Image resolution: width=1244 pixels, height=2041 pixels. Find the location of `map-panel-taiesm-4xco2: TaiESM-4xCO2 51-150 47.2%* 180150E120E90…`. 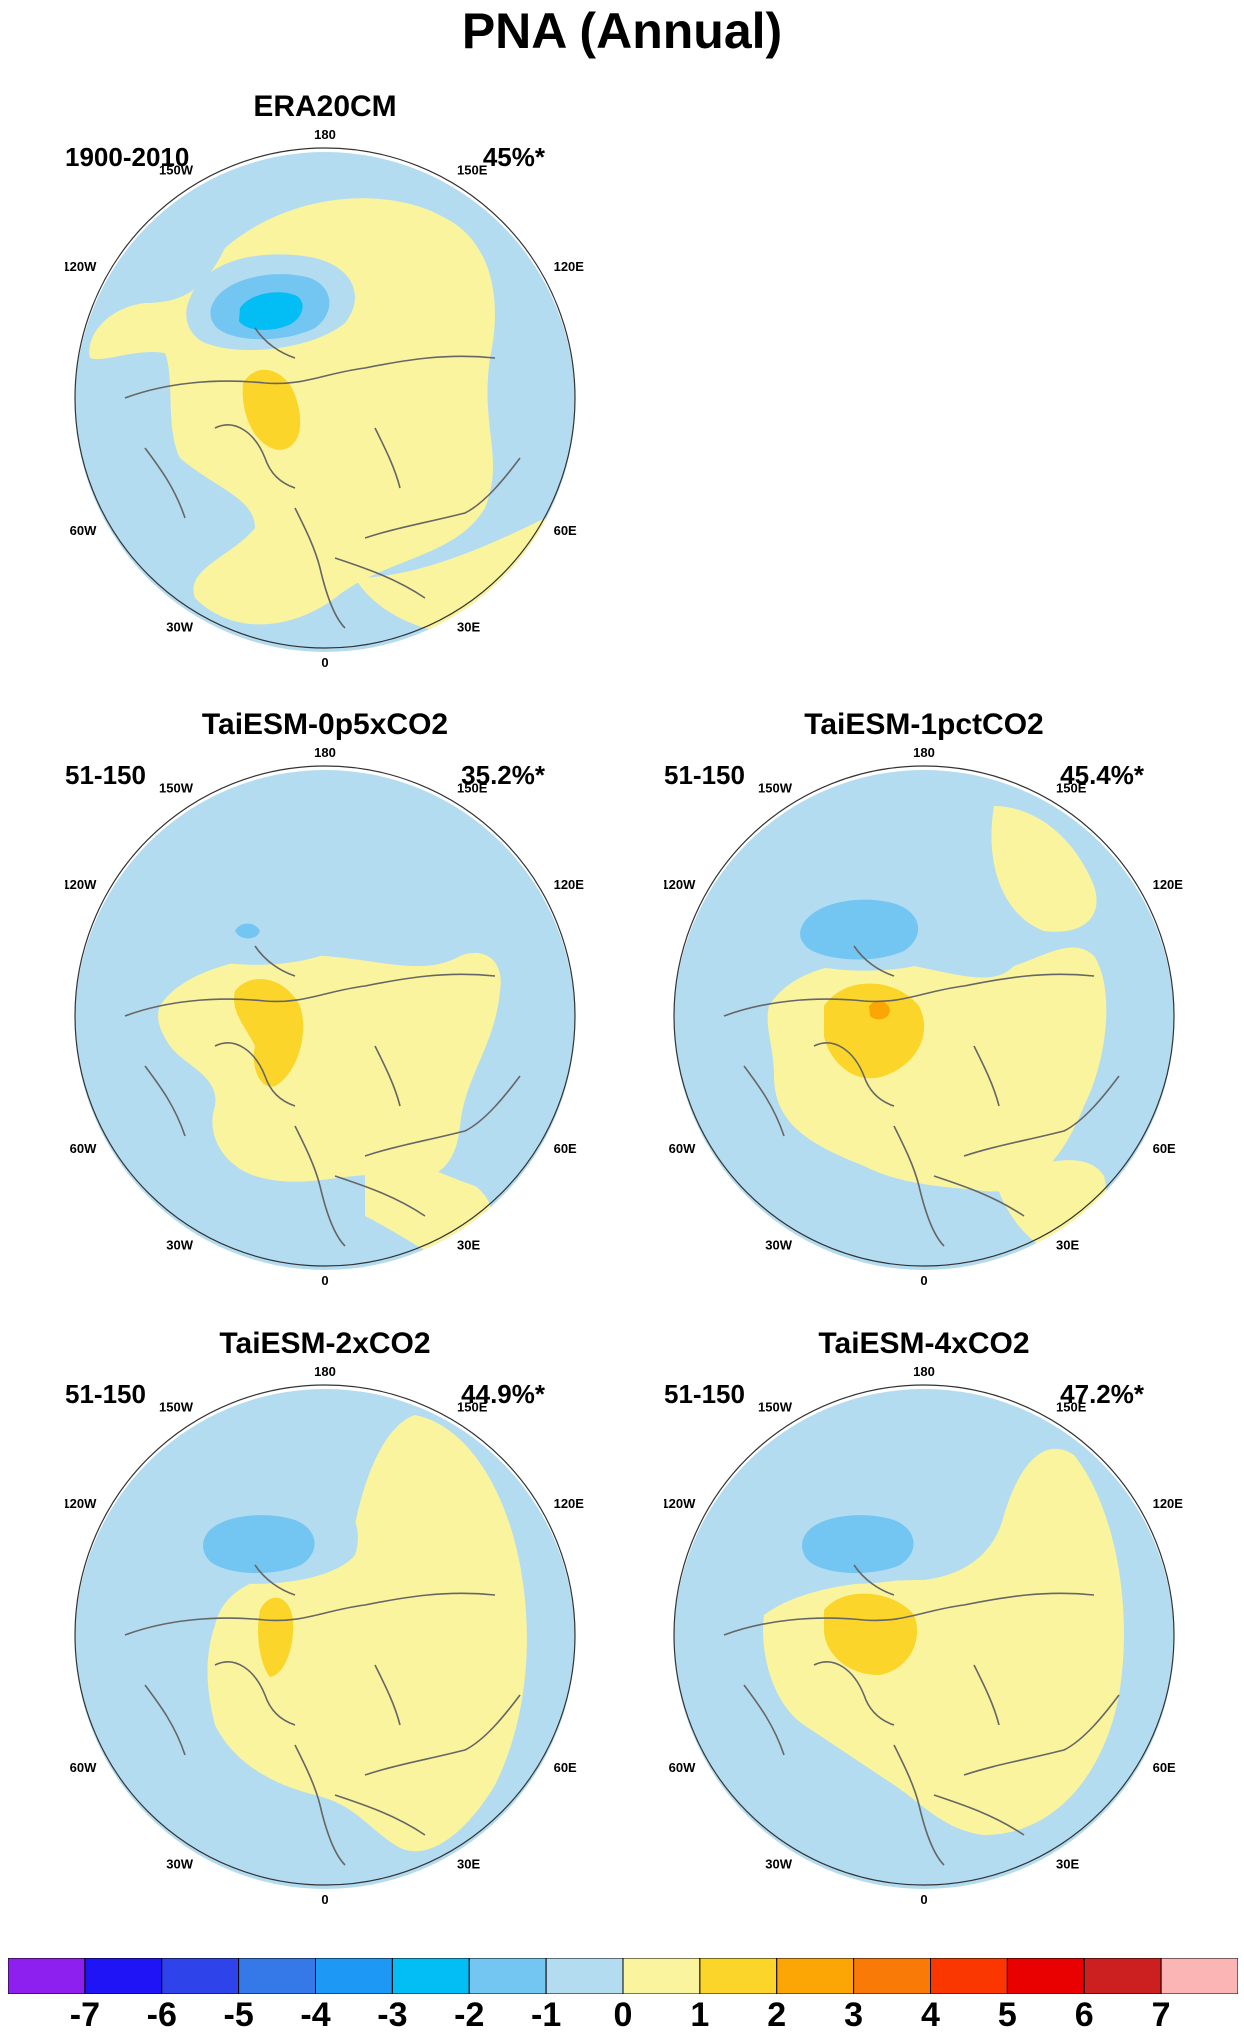

map-panel-taiesm-4xco2: TaiESM-4xCO2 51-150 47.2%* 180150E120E90… is located at coordinates (924, 1637).